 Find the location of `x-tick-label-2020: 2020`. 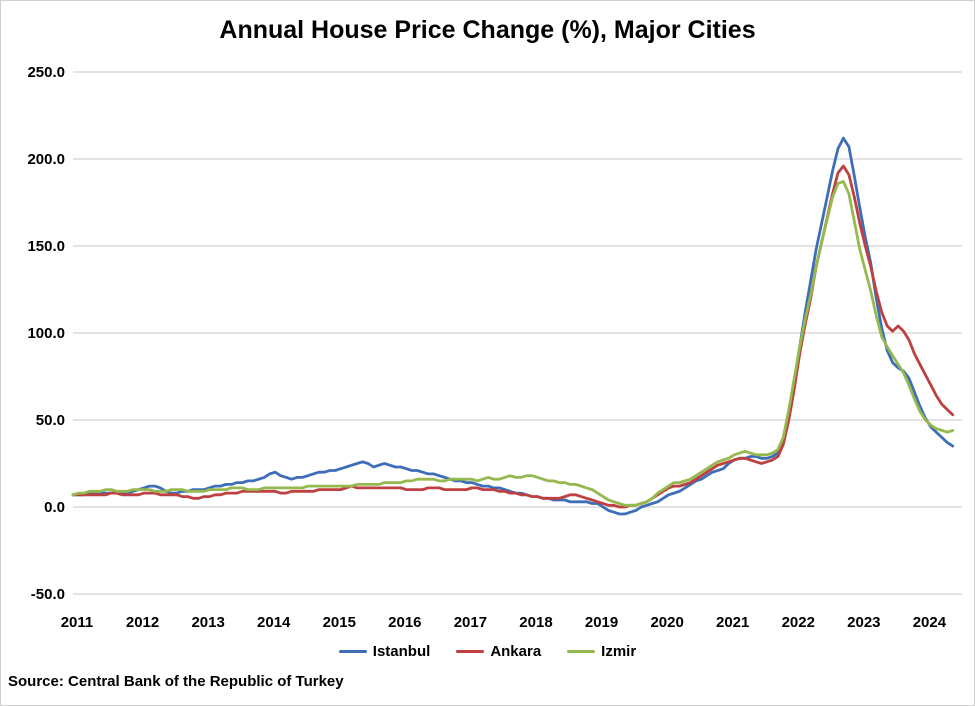

x-tick-label-2020: 2020 is located at coordinates (666, 622).